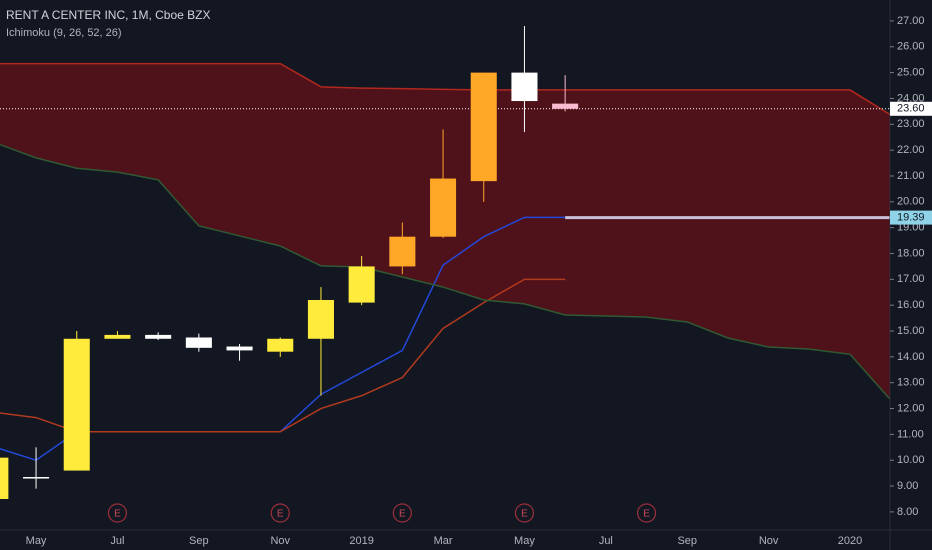 This screenshot has height=550, width=932. What do you see at coordinates (911, 98) in the screenshot?
I see `y-tick-label: 24.00` at bounding box center [911, 98].